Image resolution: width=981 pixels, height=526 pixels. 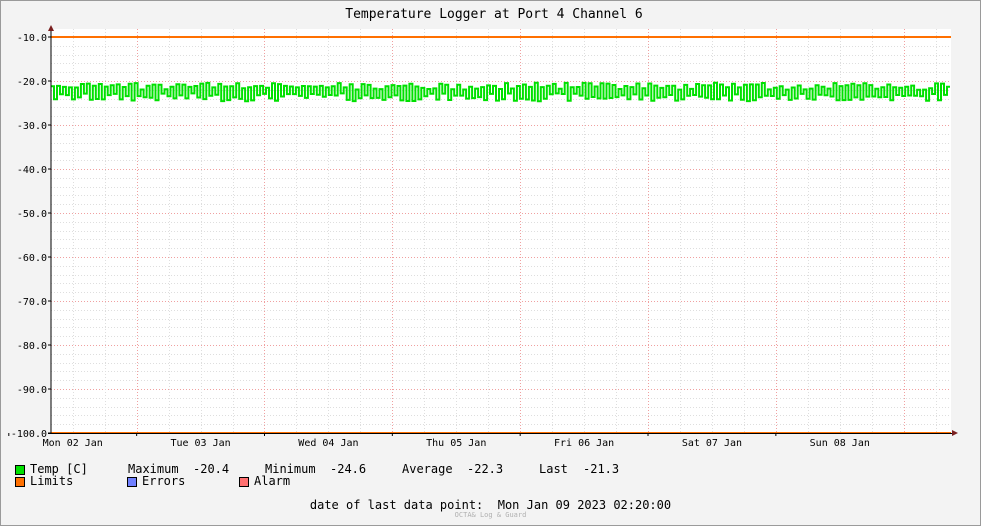 I want to click on x-tick-label: Sun 08 Jan, so click(x=840, y=443).